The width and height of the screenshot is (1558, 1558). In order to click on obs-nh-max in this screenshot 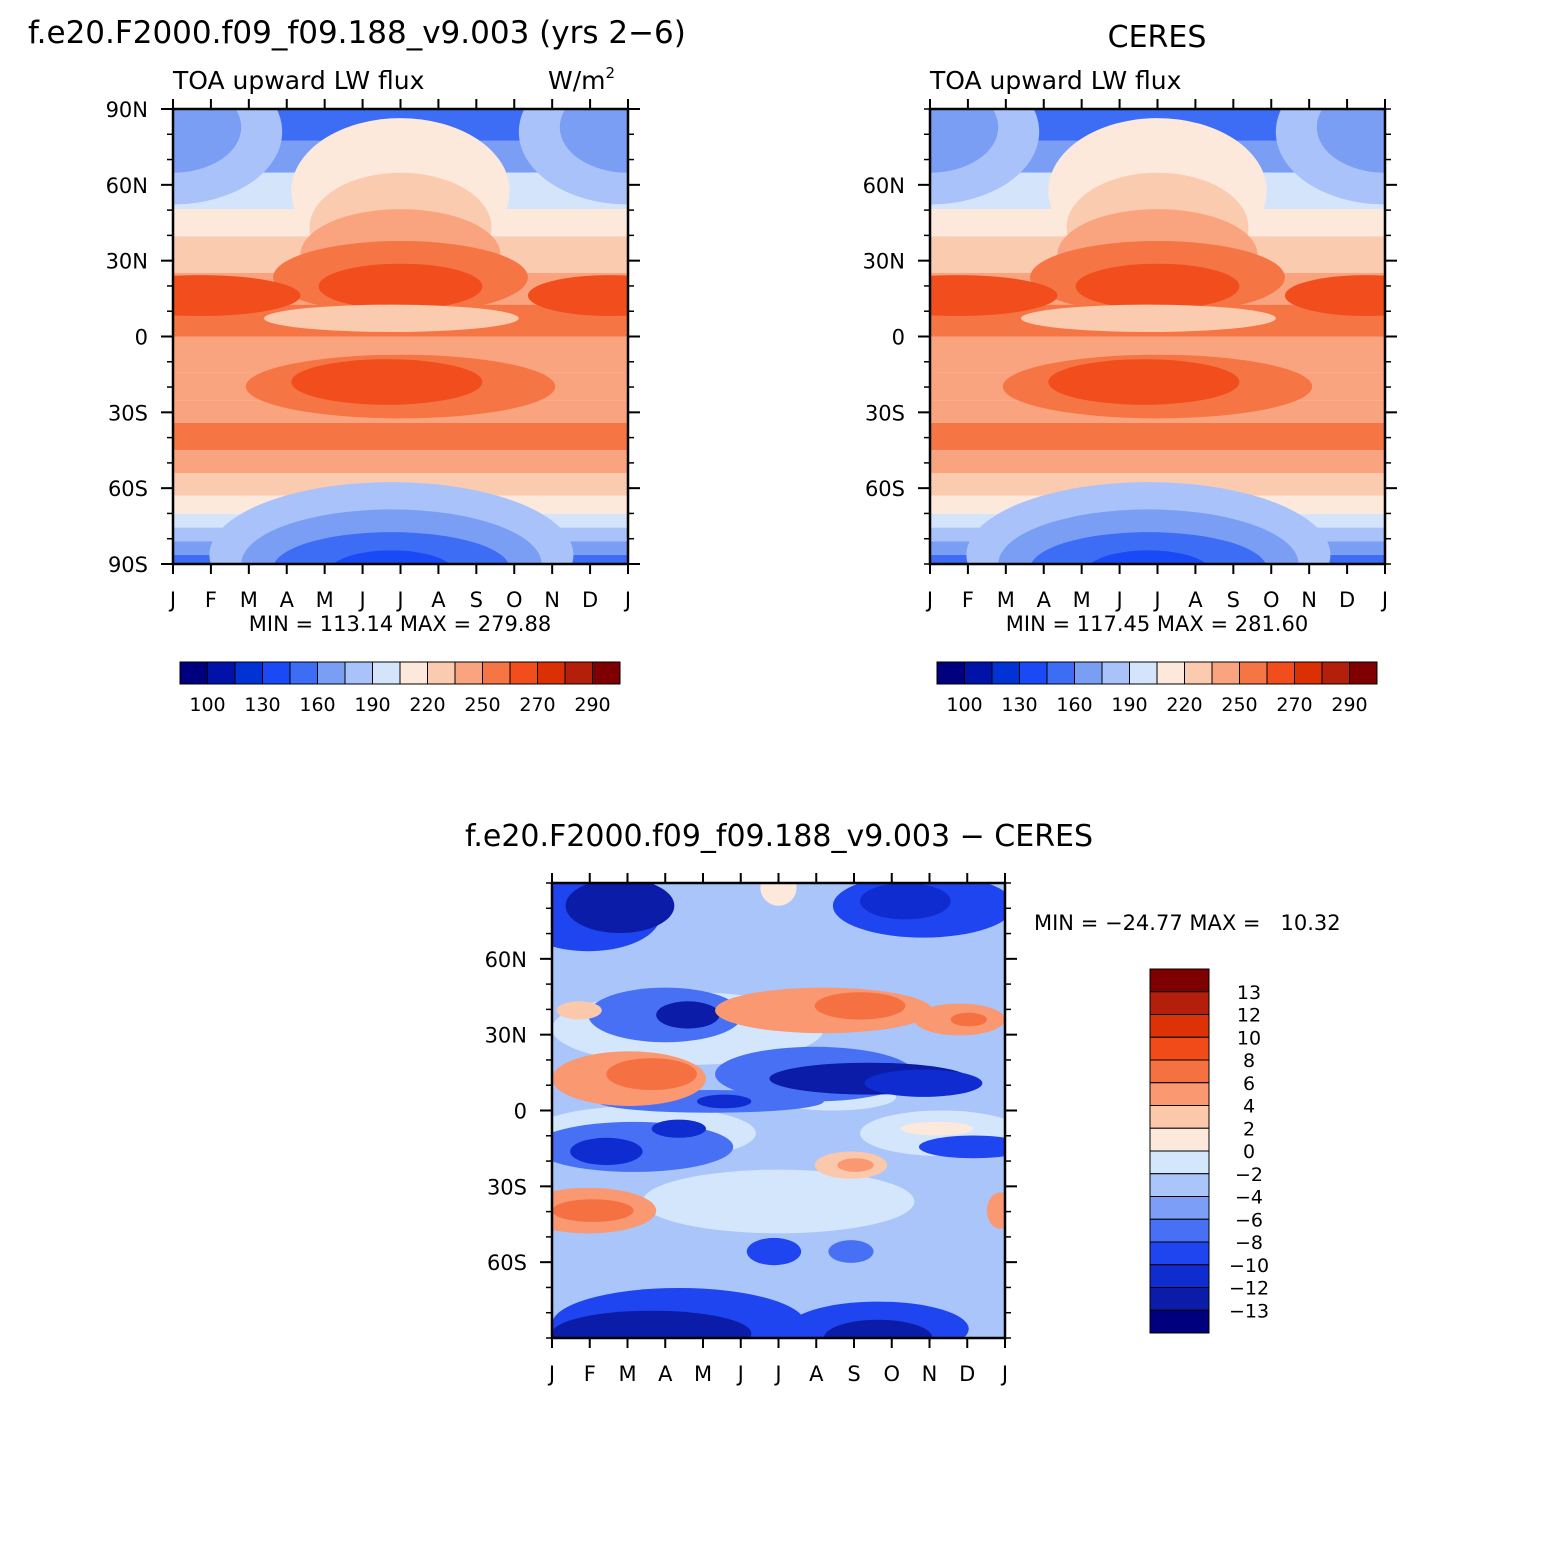, I will do `click(1157, 286)`.